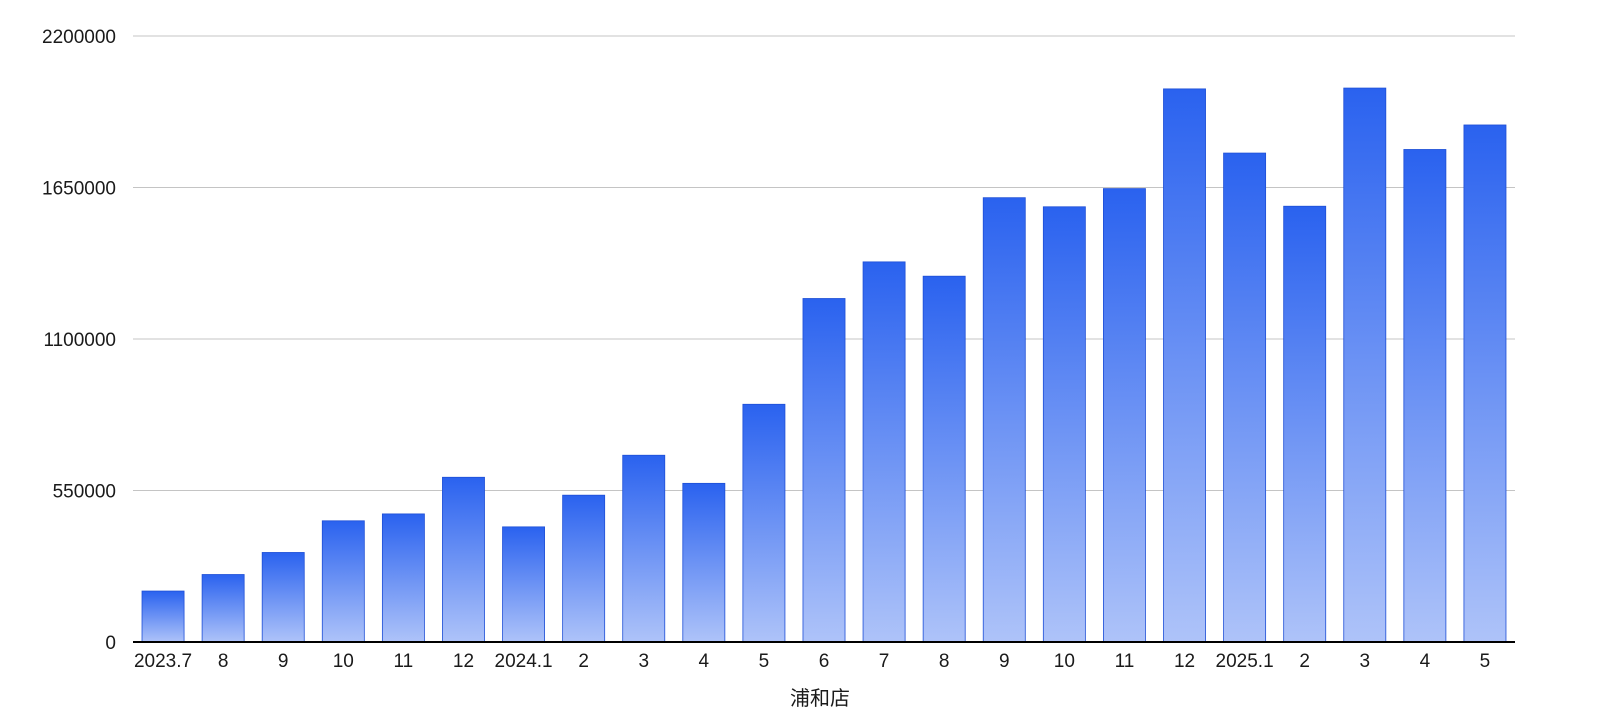 The image size is (1612, 714). What do you see at coordinates (84, 492) in the screenshot?
I see `y-tick-label: 550000` at bounding box center [84, 492].